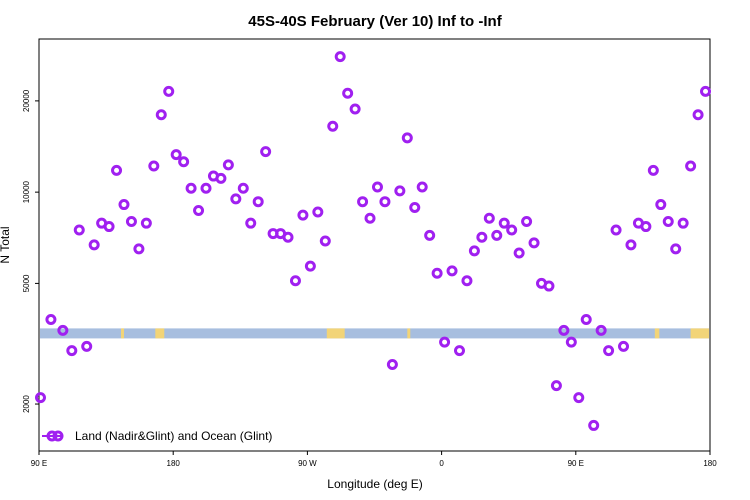  What do you see at coordinates (6, 244) in the screenshot?
I see `y-axis-label: N Total` at bounding box center [6, 244].